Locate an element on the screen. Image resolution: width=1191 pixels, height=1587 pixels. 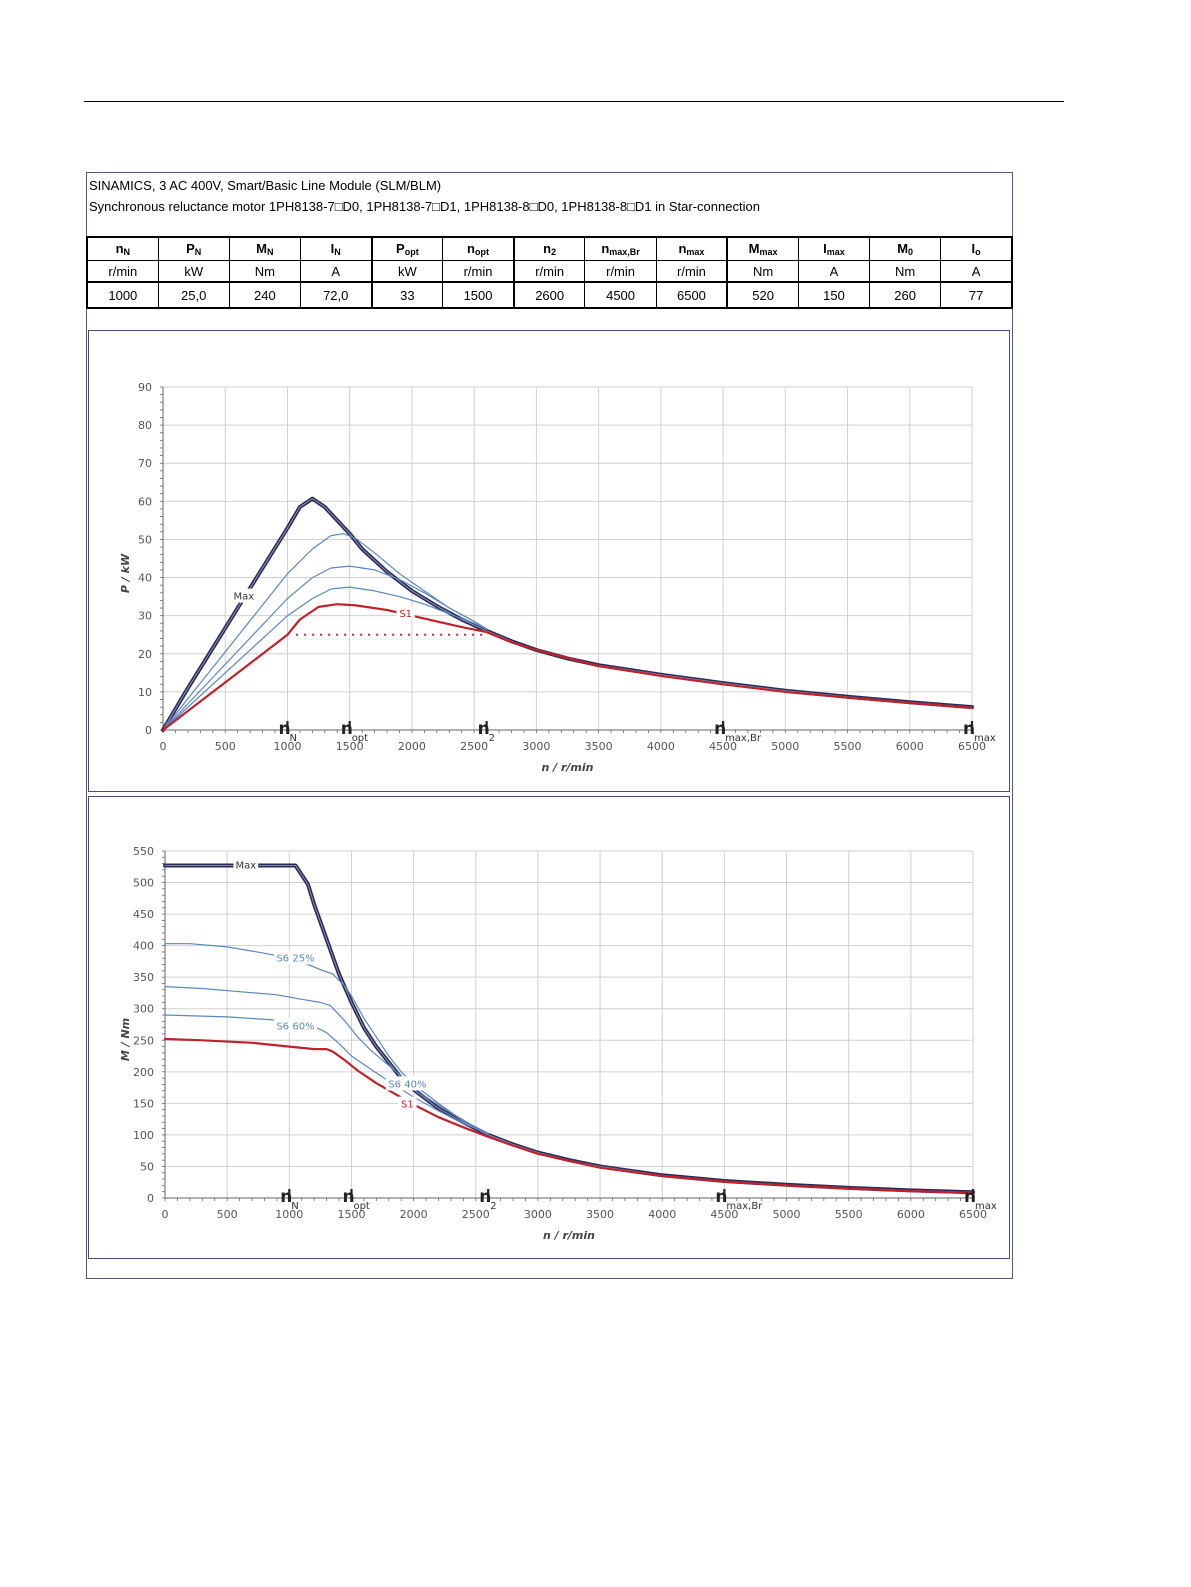
y-tick-label: 550 is located at coordinates (143, 851).